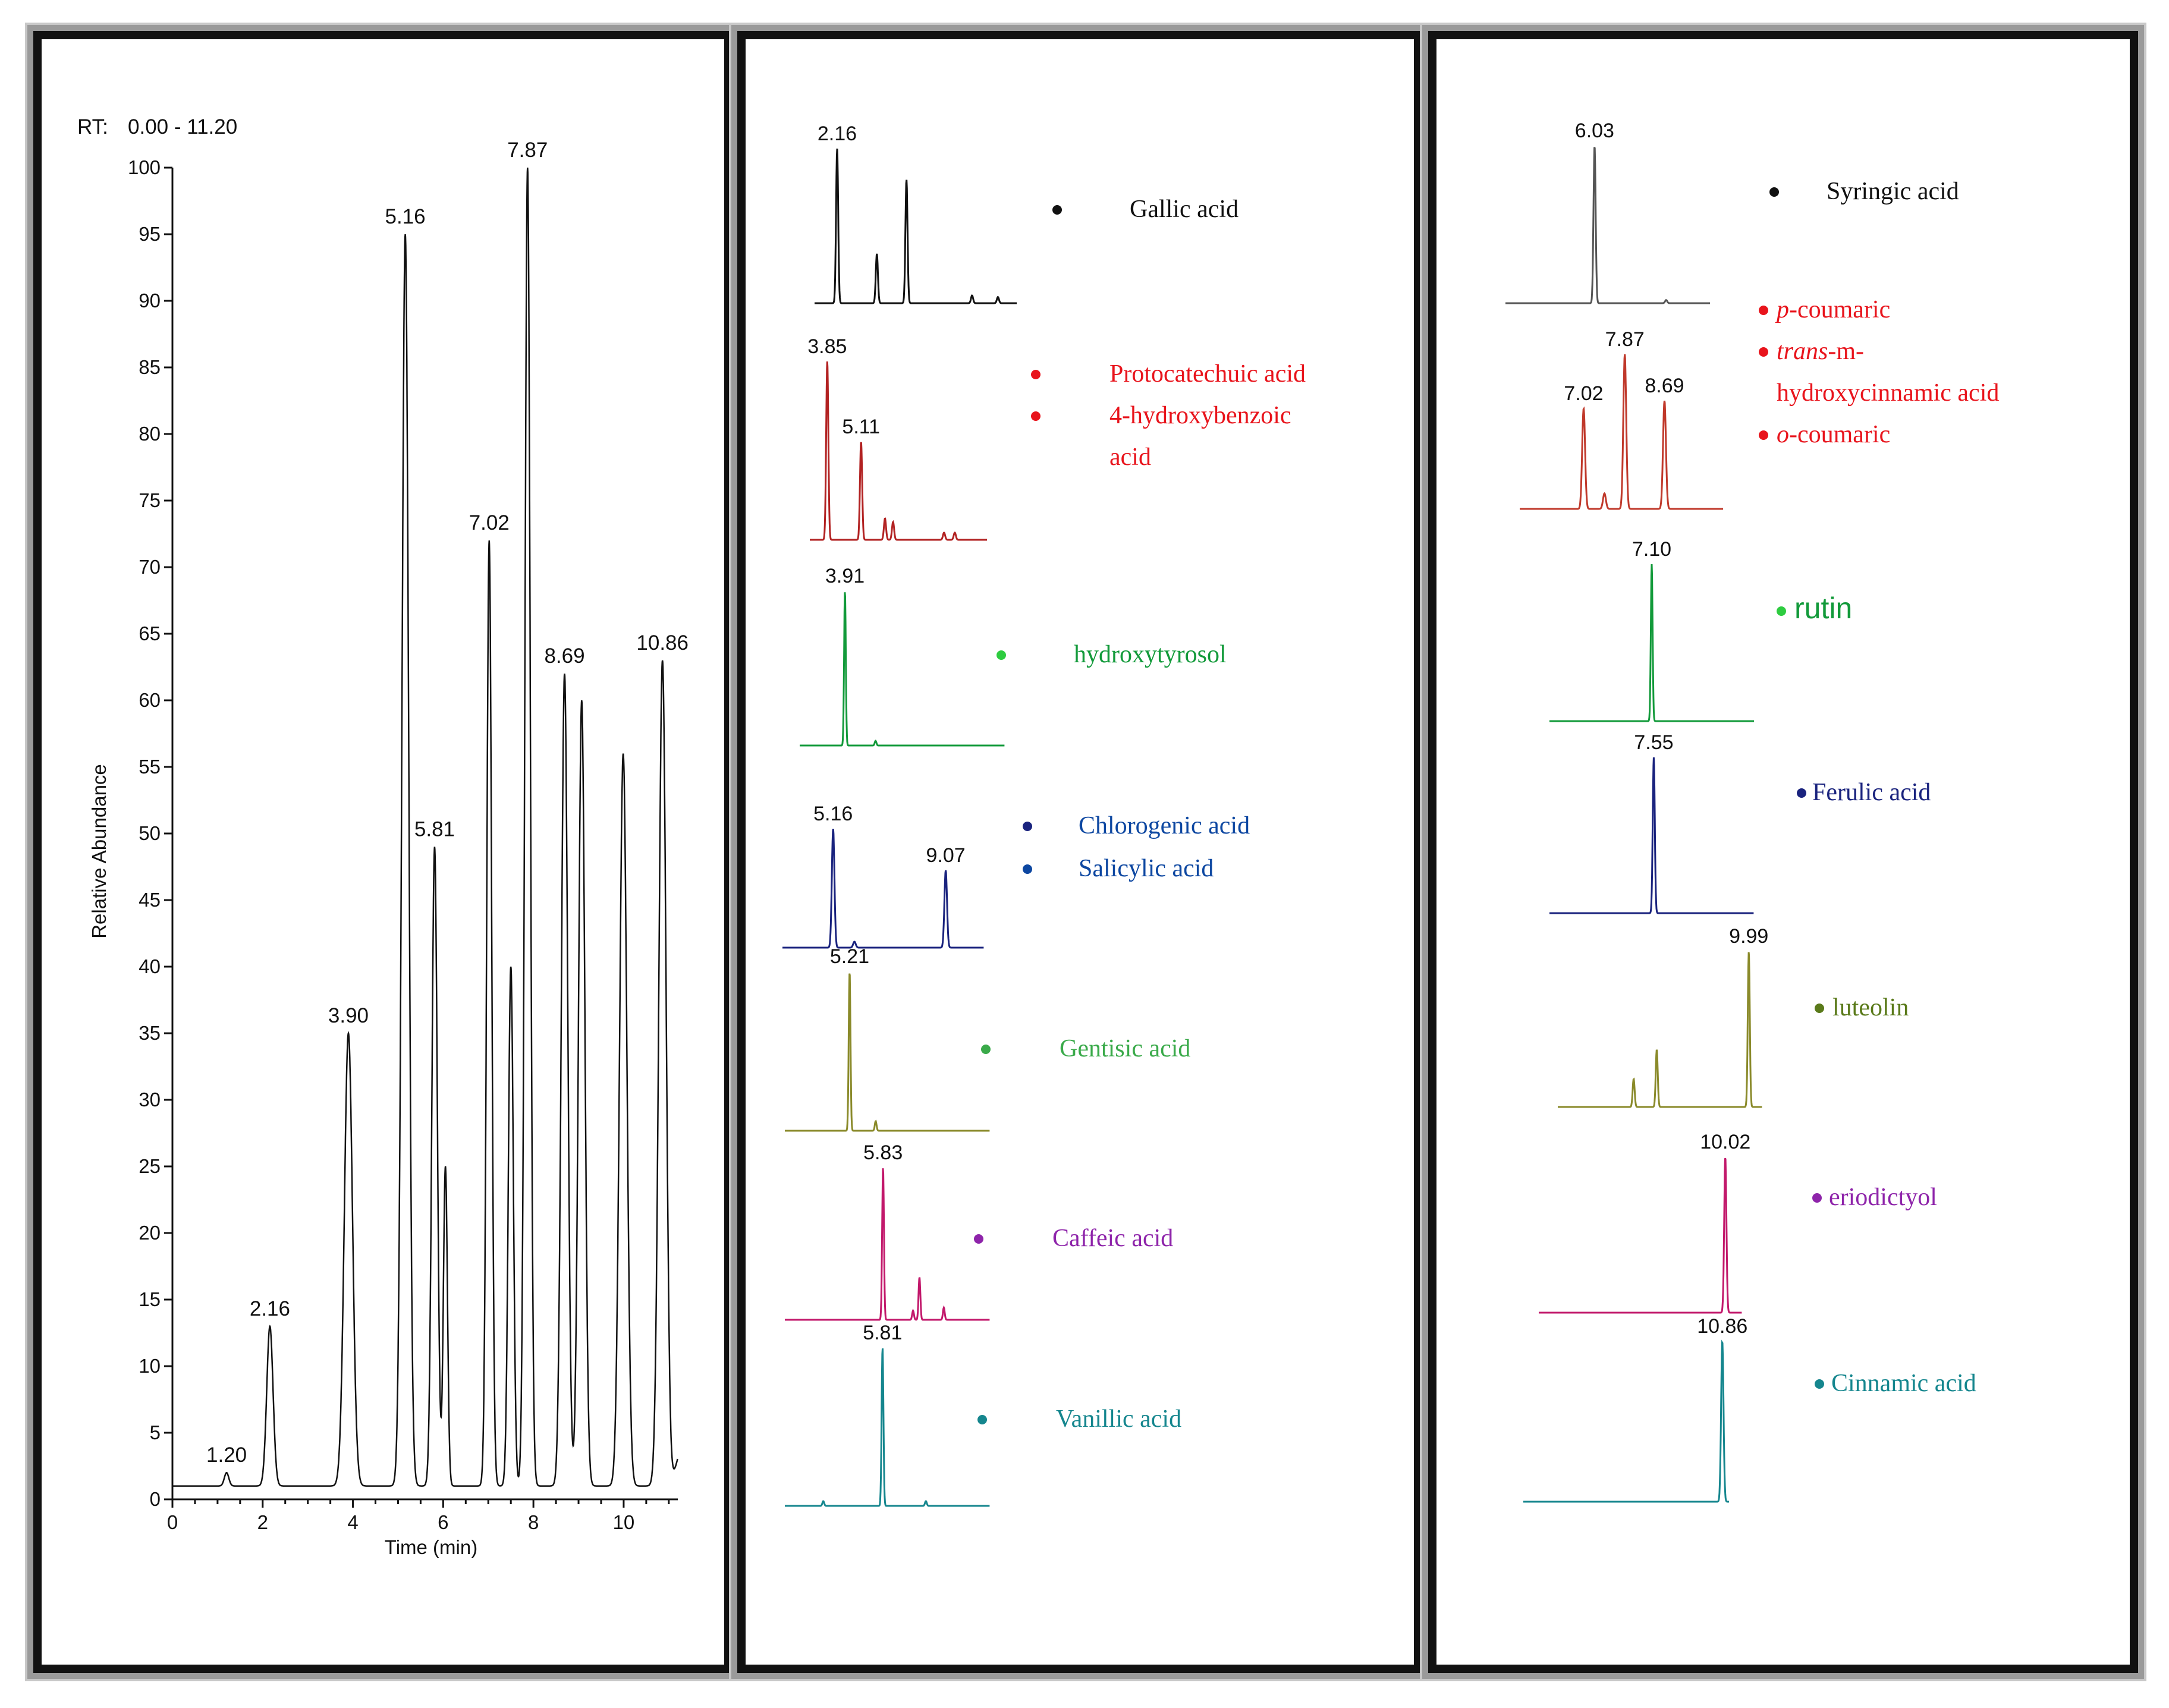 Image resolution: width=2169 pixels, height=1708 pixels. I want to click on legend-label: o-coumaric, so click(1833, 434).